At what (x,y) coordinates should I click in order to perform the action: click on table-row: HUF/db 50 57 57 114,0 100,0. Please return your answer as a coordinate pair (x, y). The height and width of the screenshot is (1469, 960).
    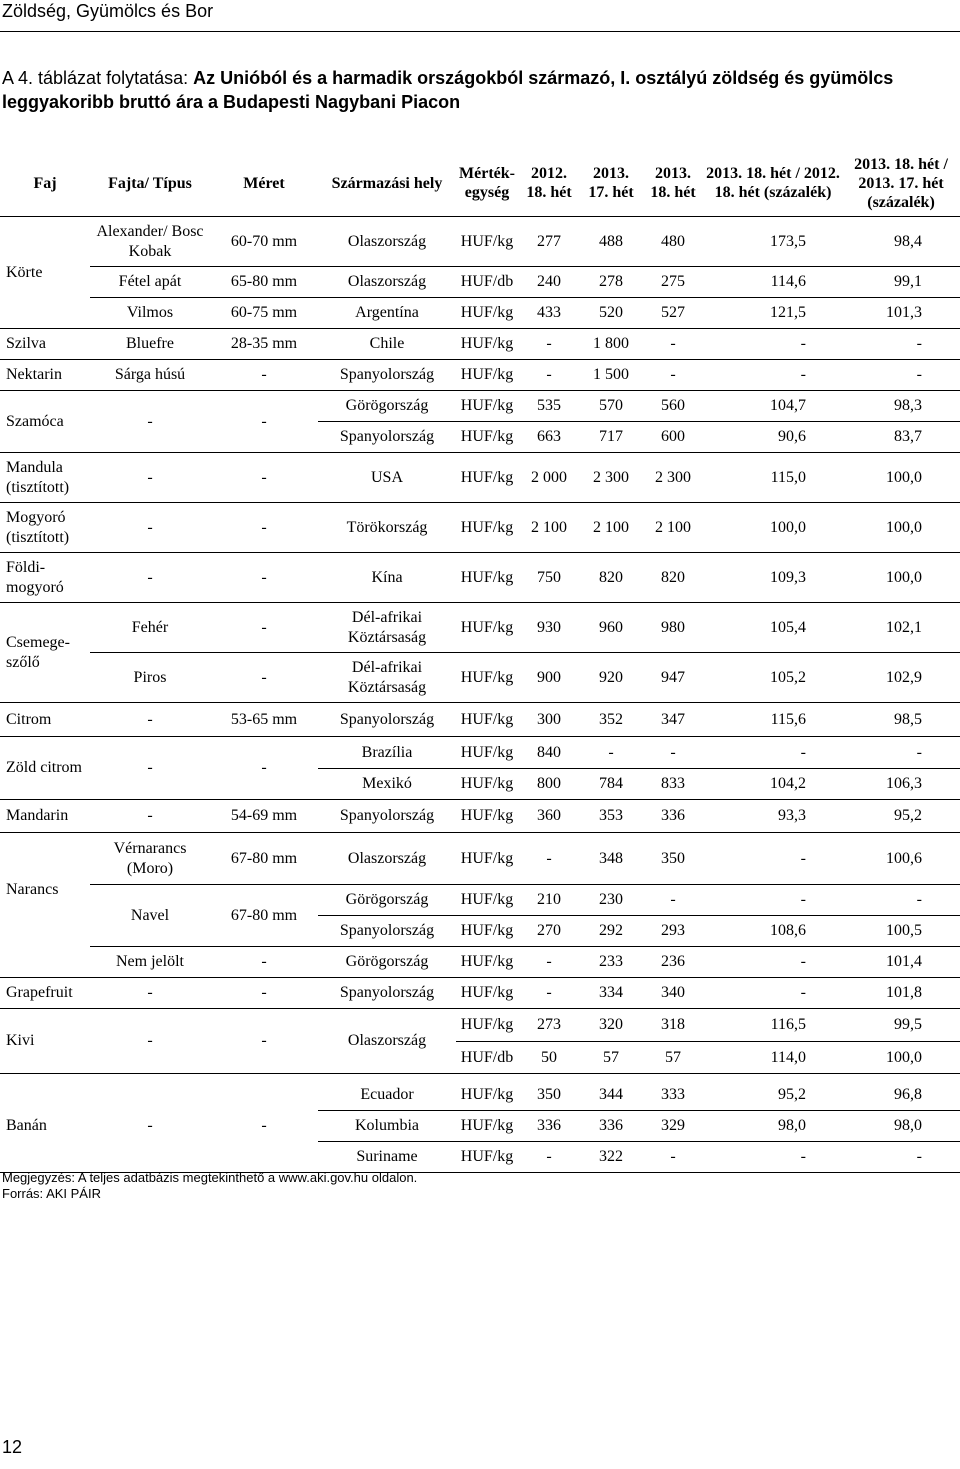
    Looking at the image, I should click on (480, 1057).